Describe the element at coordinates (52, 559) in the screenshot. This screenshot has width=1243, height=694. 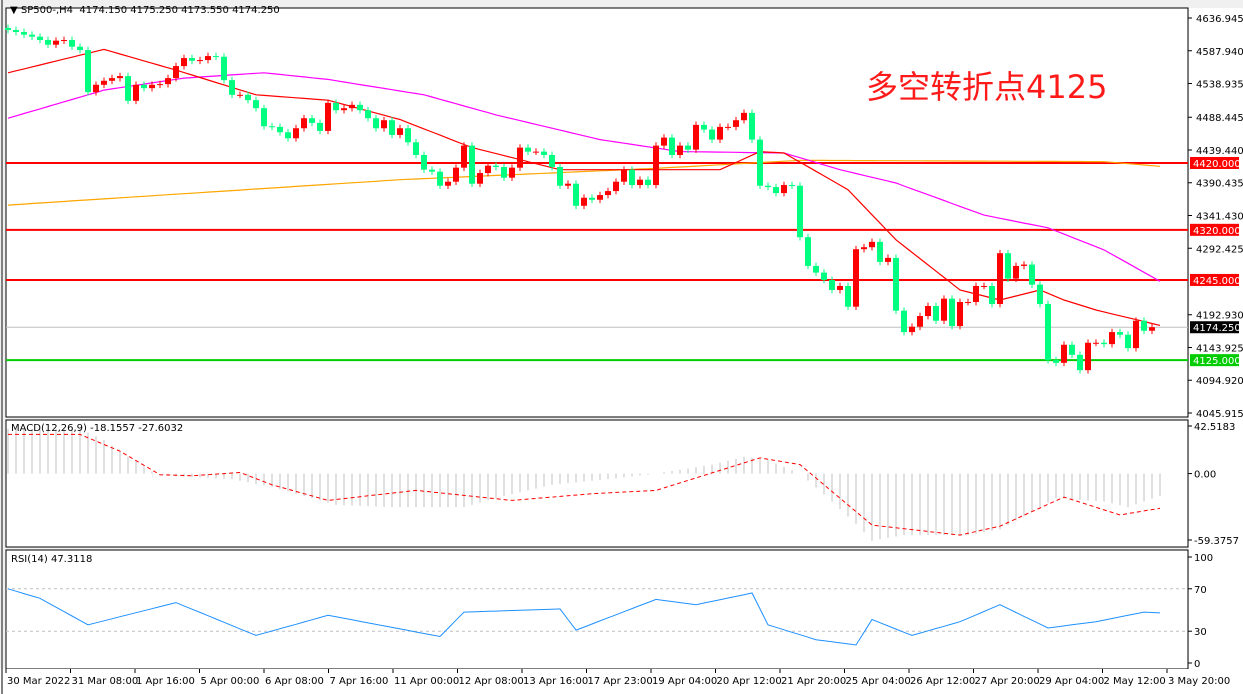
I see `rsi-title: RSI(14) 47.3118` at that location.